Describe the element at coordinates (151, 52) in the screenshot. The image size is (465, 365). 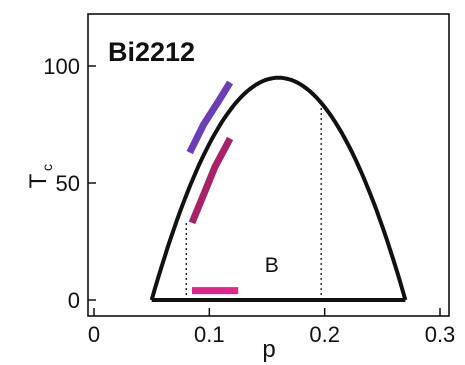
I see `chart-title: Bi2212` at that location.